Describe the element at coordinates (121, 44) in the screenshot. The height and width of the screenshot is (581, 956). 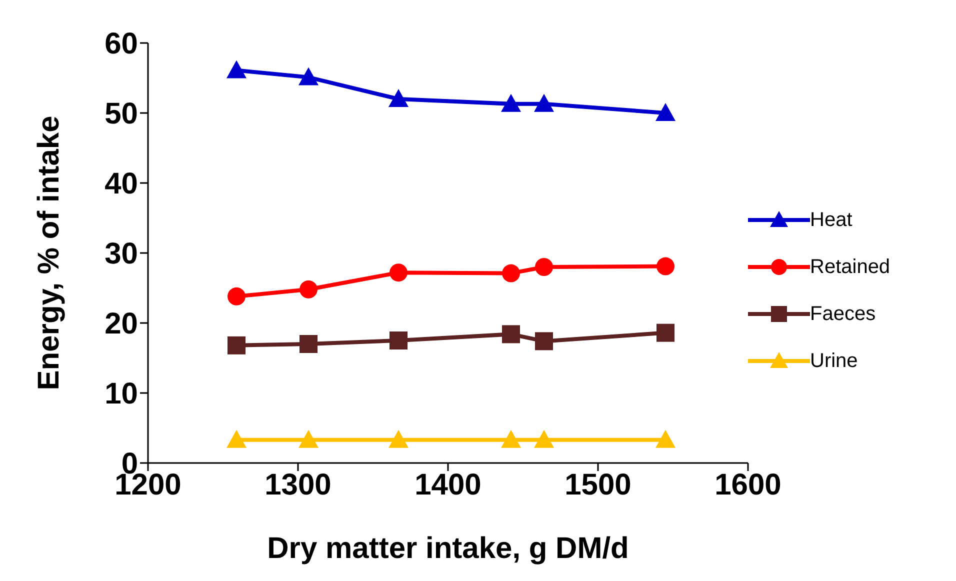
I see `y-tick-label: 60` at that location.